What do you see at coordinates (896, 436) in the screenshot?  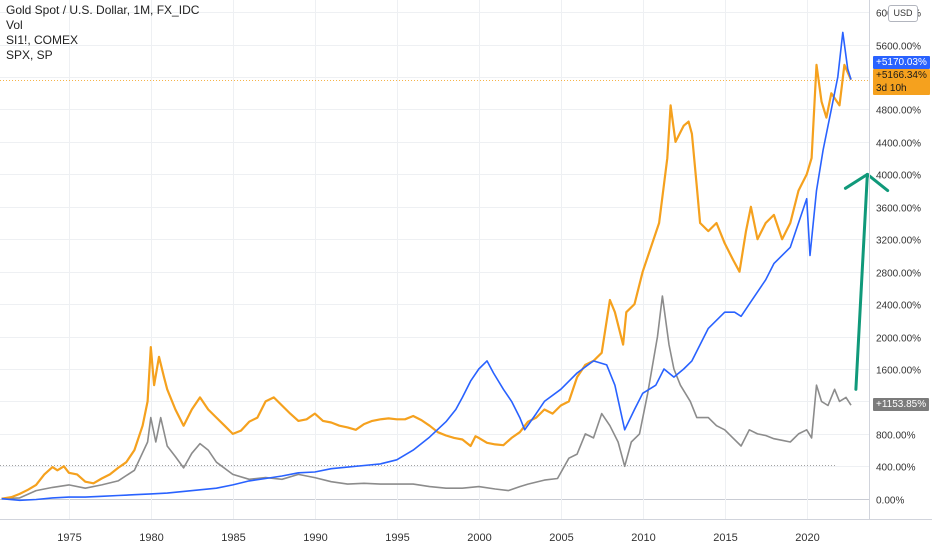 I see `y-tick-label: 800.00%` at bounding box center [896, 436].